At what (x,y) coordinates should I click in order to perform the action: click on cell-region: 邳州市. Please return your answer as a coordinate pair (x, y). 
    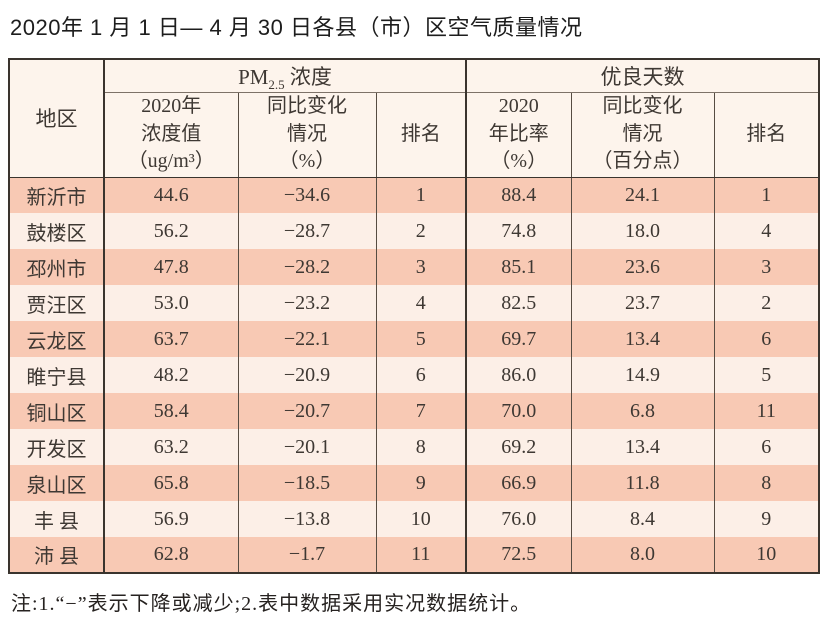
    Looking at the image, I should click on (57, 267).